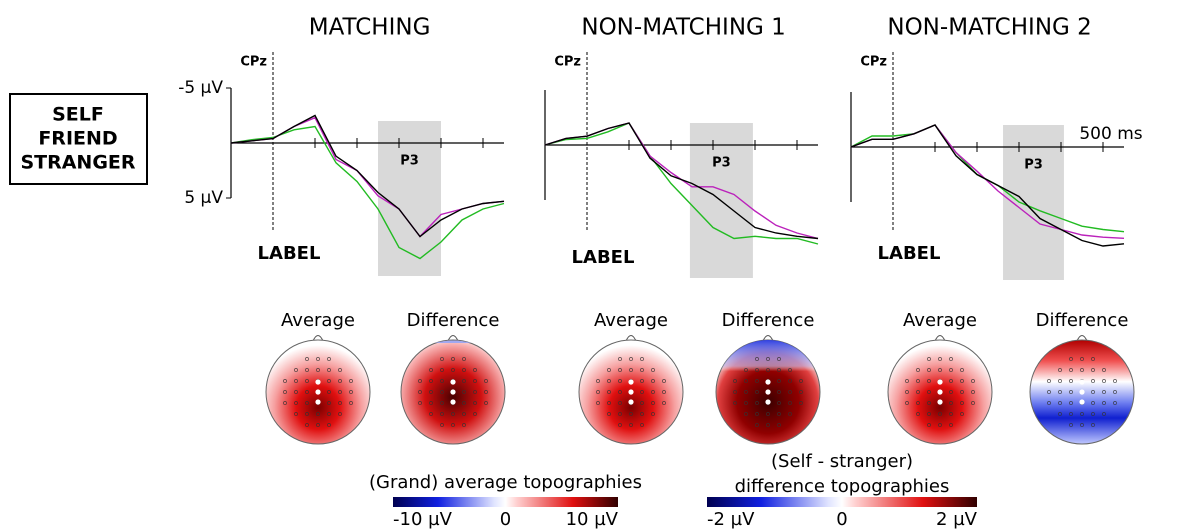 The height and width of the screenshot is (529, 1184). I want to click on panel-title: NON-MATCHING 2, so click(989, 28).